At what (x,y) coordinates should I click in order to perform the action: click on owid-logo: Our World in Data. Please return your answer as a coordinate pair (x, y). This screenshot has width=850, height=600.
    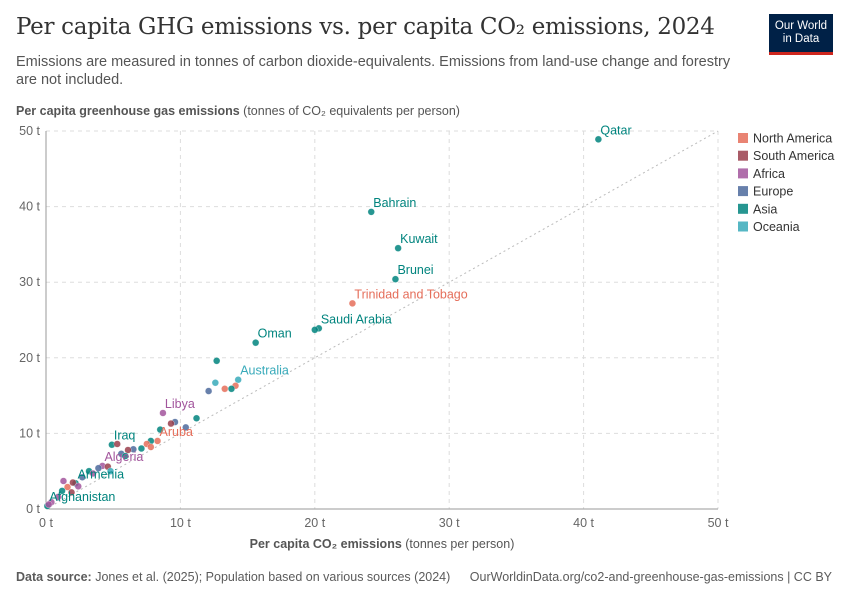
    Looking at the image, I should click on (801, 34).